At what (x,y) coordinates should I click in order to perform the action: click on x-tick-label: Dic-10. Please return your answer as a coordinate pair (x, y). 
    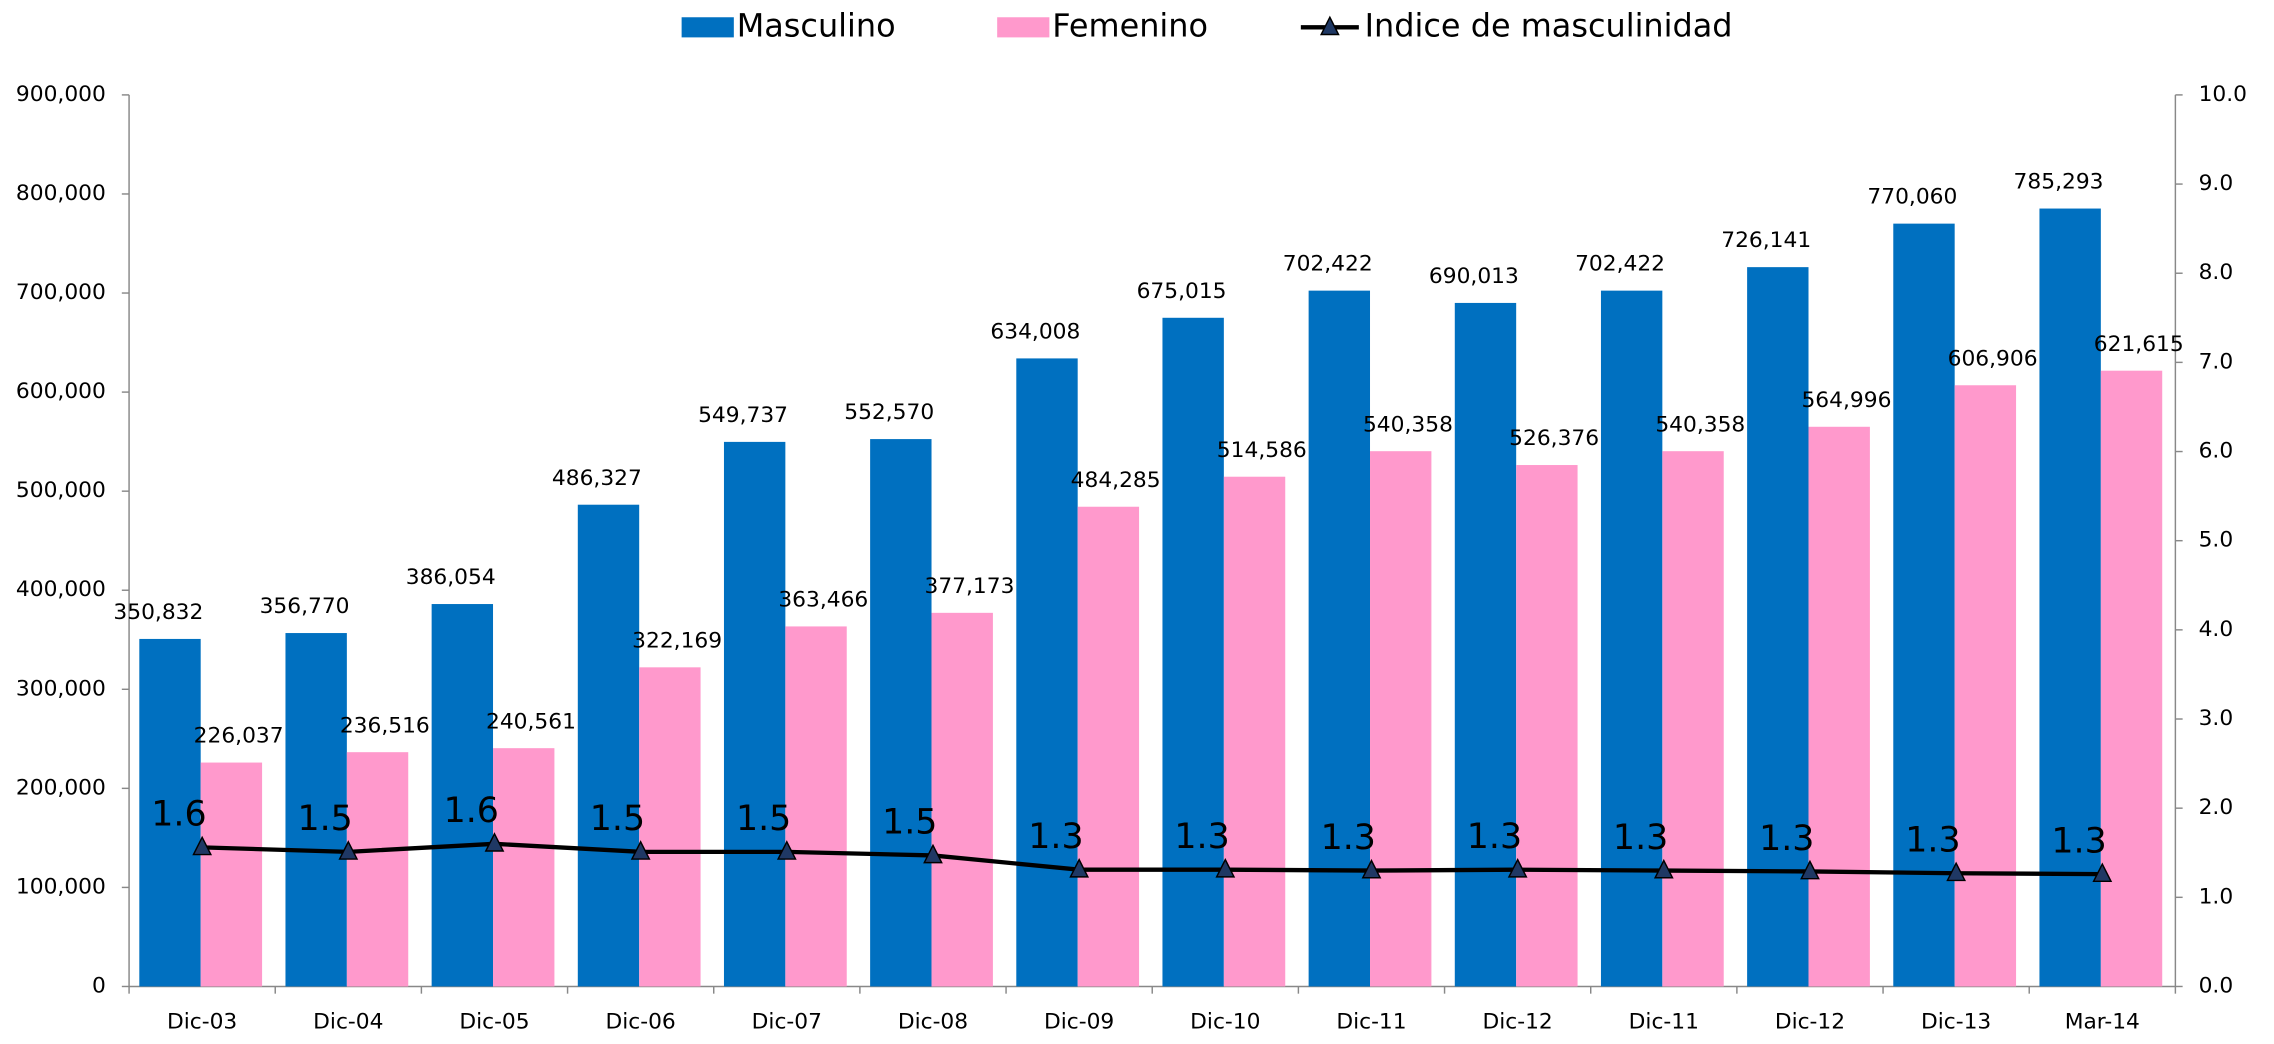
    Looking at the image, I should click on (1225, 1021).